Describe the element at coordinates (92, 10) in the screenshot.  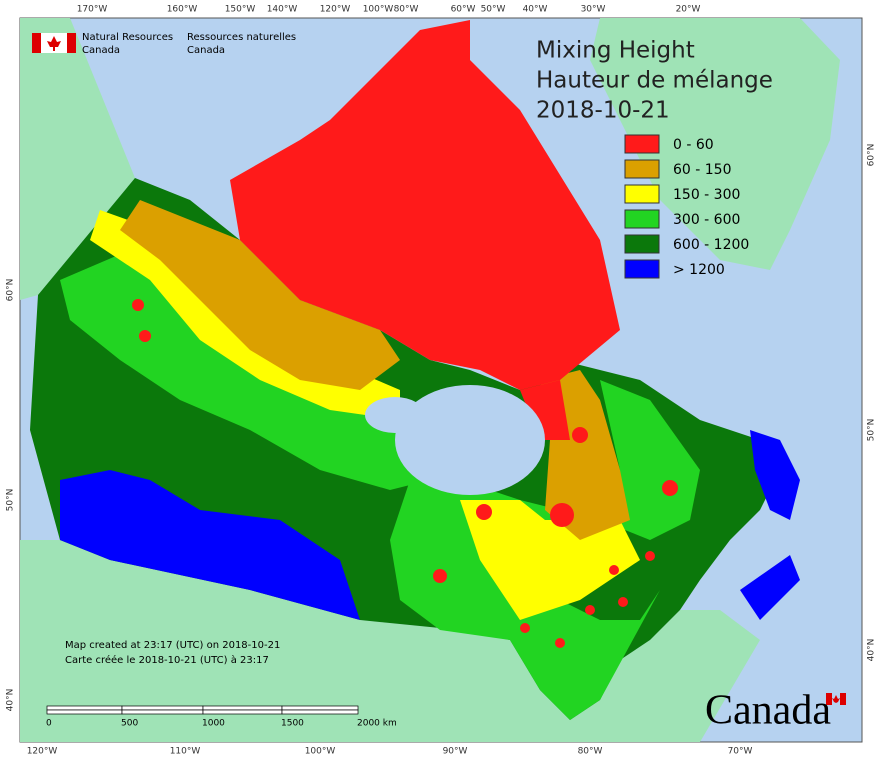
I see `longitude-label: 170°W` at that location.